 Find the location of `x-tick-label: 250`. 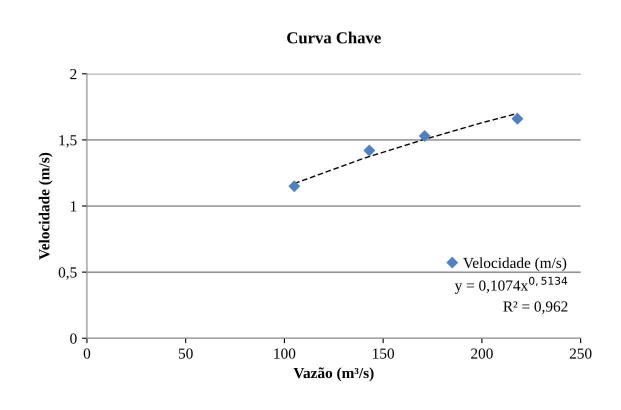

x-tick-label: 250 is located at coordinates (581, 353).